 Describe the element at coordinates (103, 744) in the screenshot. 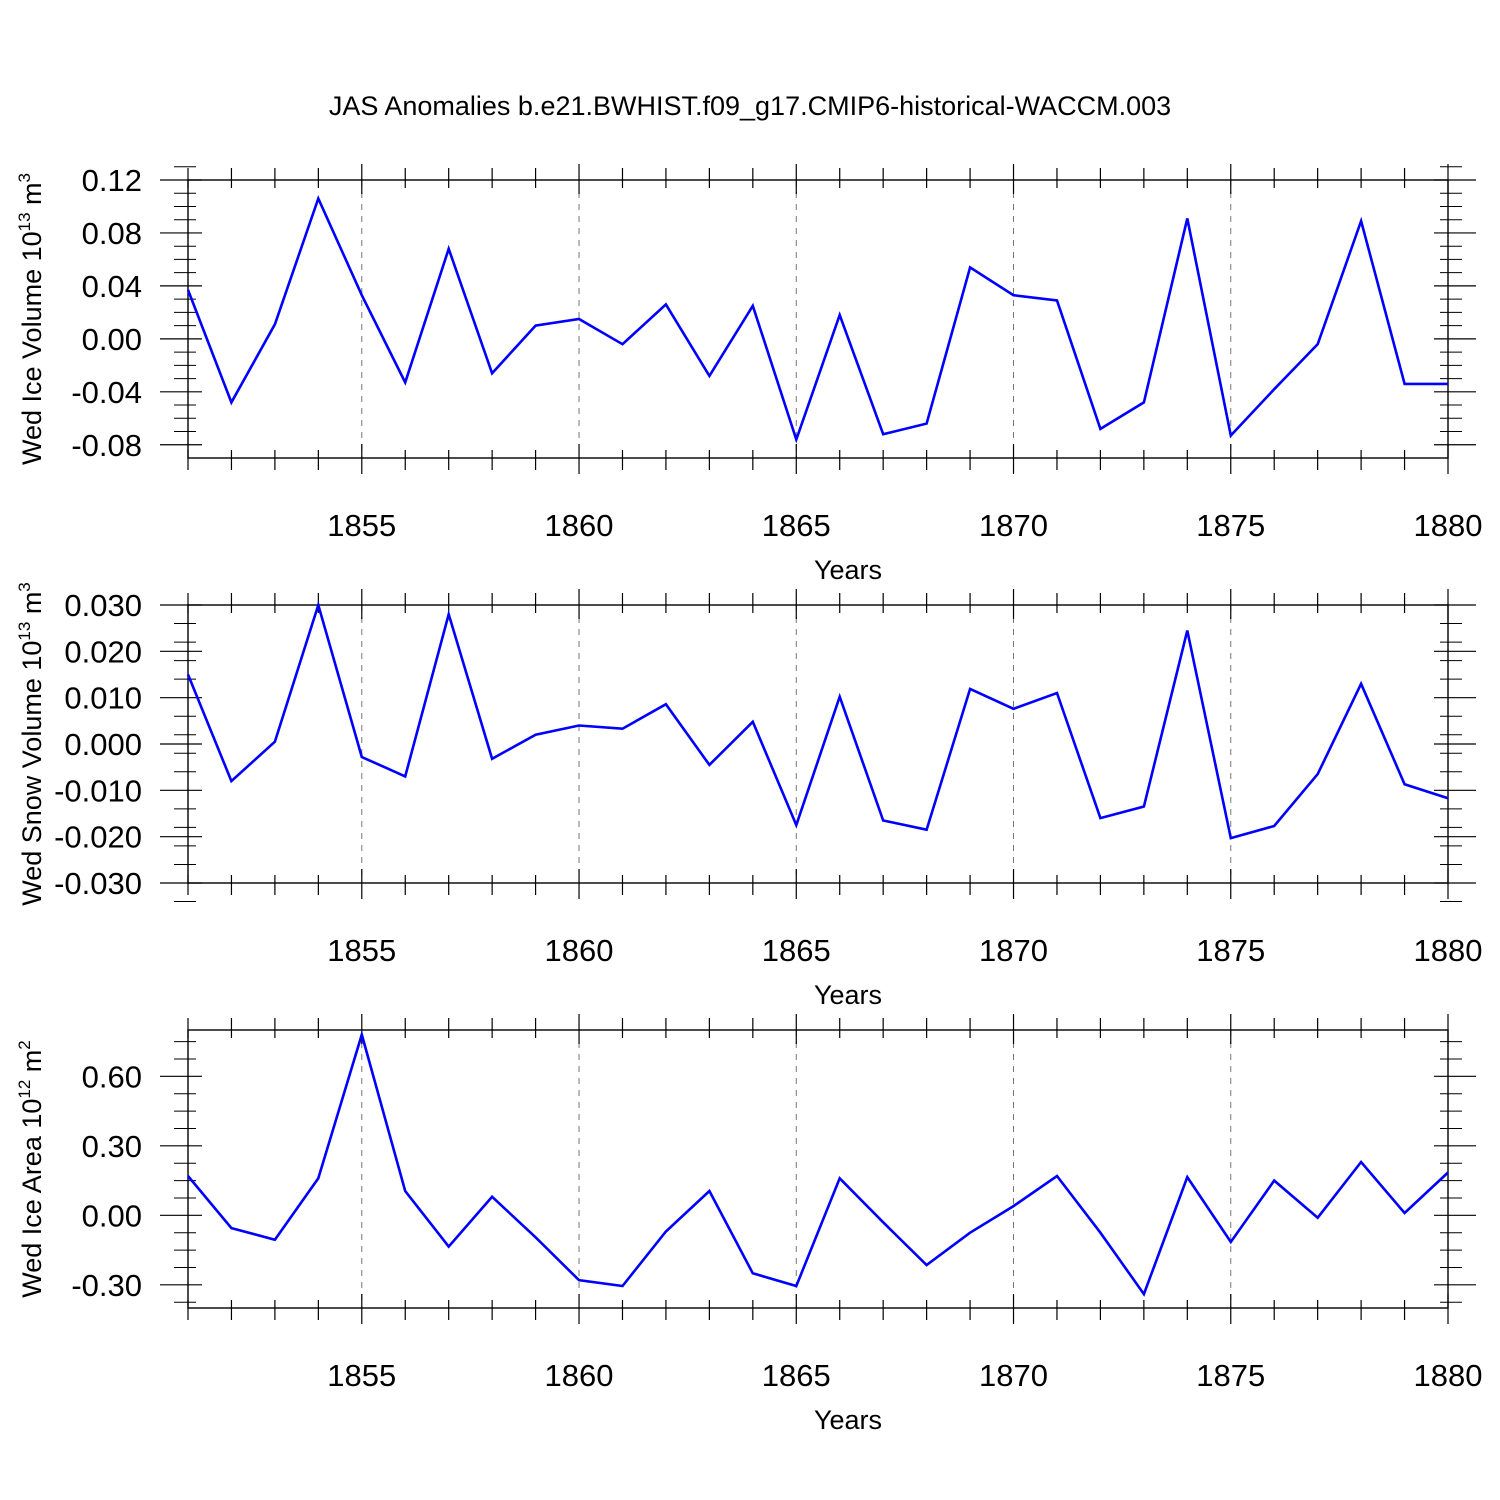

I see `y-tick-label: 0.000` at that location.